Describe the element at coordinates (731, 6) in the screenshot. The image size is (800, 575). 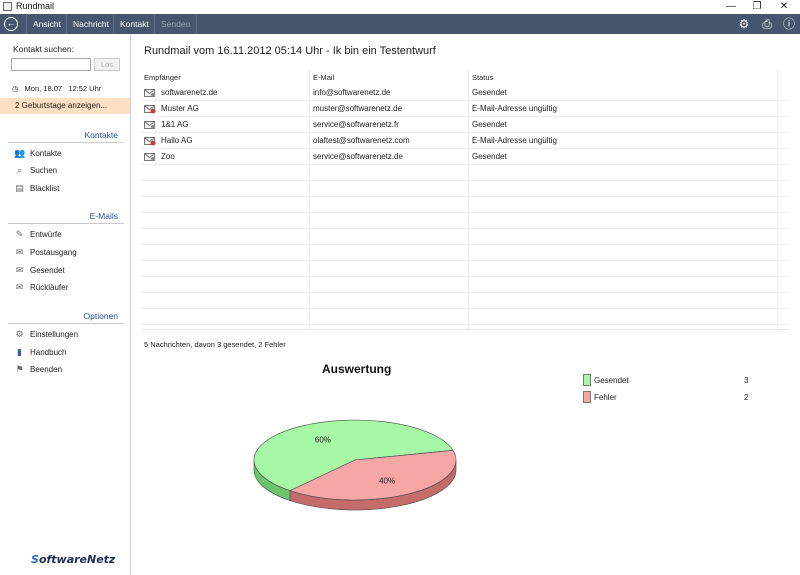
I see `minimize-button: —` at that location.